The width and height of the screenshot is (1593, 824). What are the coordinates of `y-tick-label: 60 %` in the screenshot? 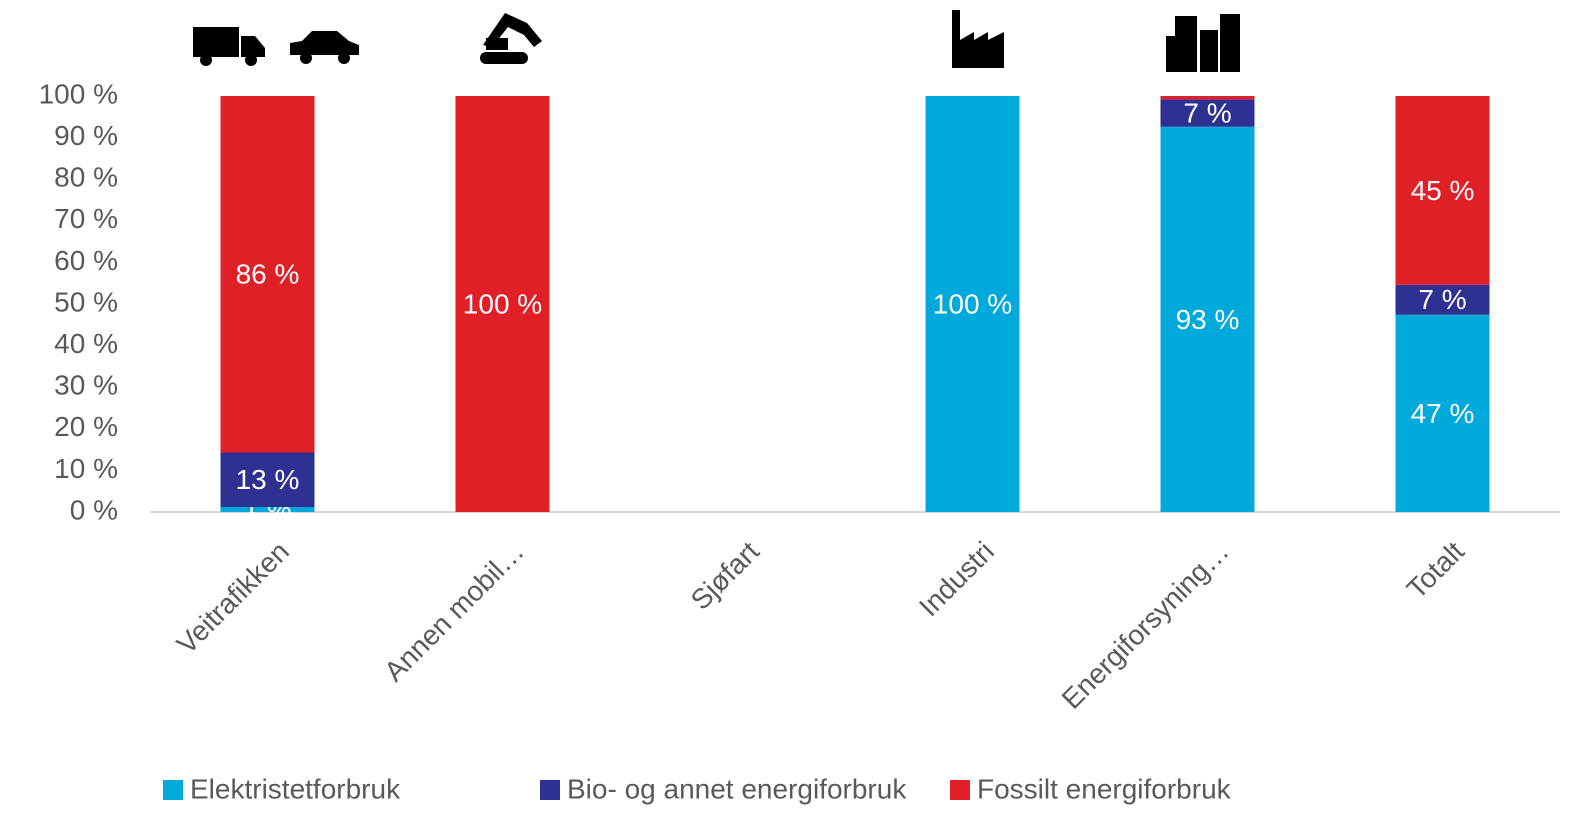 It's located at (86, 260).